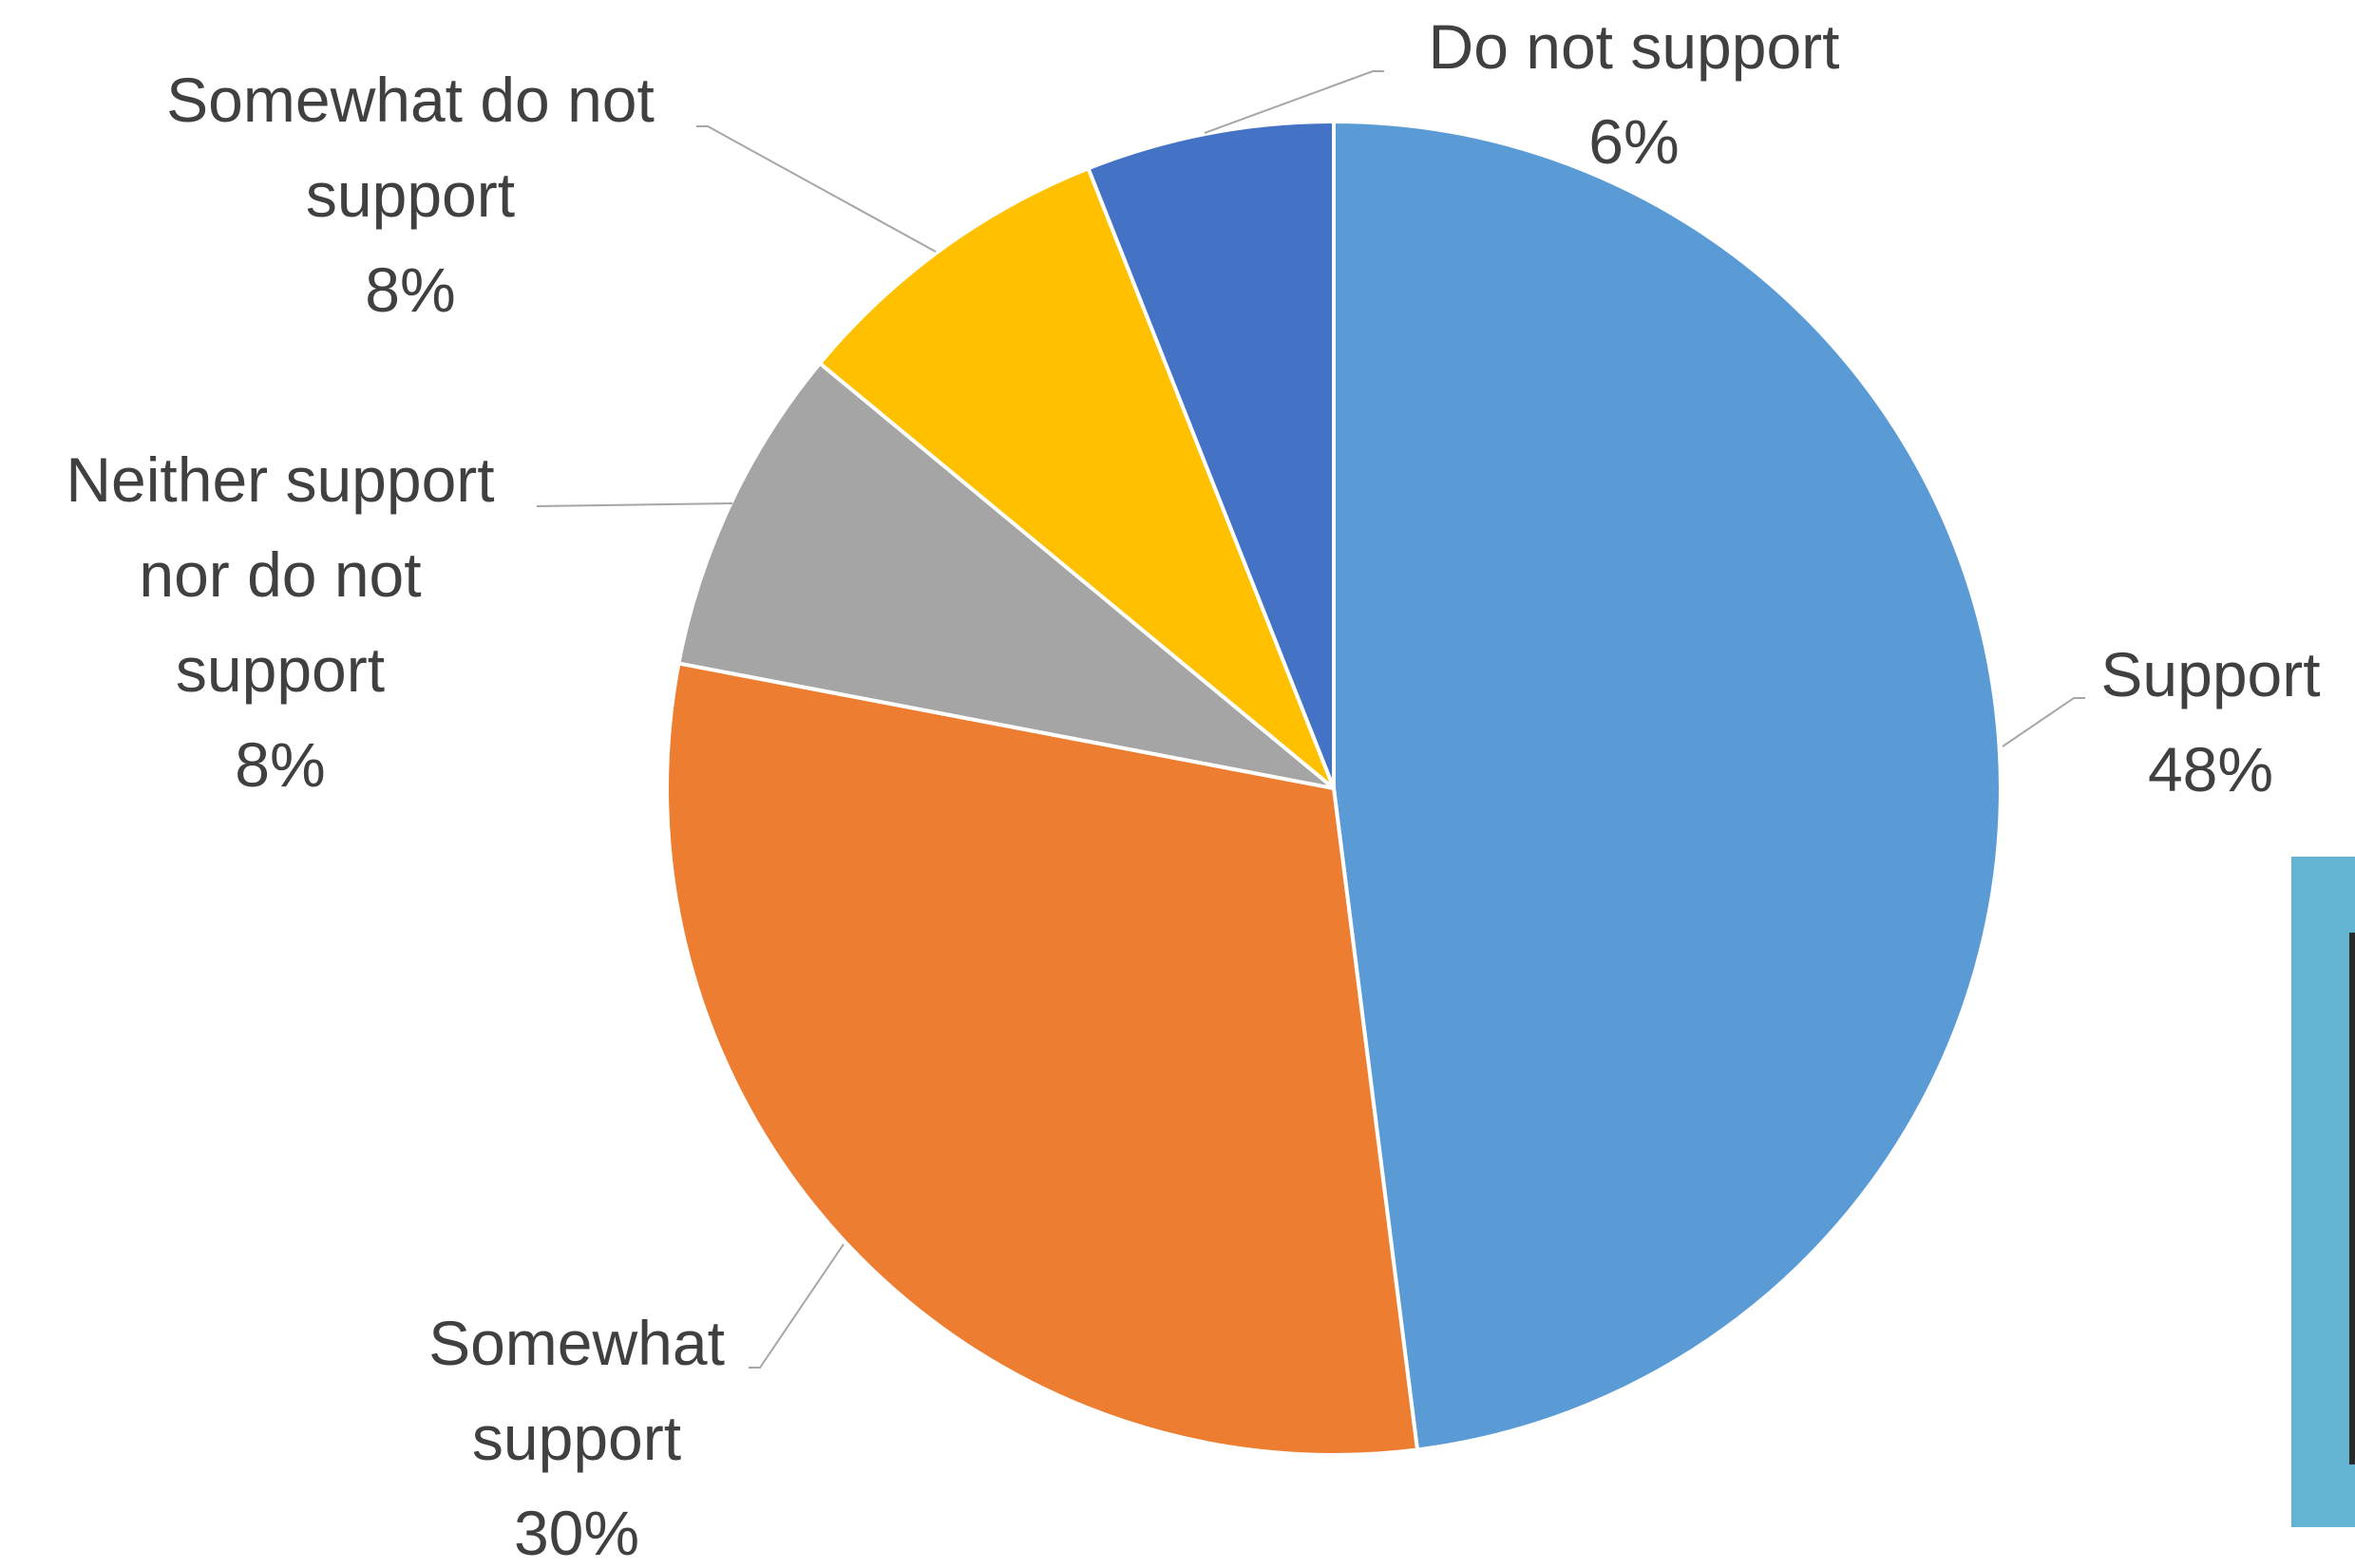  Describe the element at coordinates (576, 1533) in the screenshot. I see `slice-percent: 30%` at that location.